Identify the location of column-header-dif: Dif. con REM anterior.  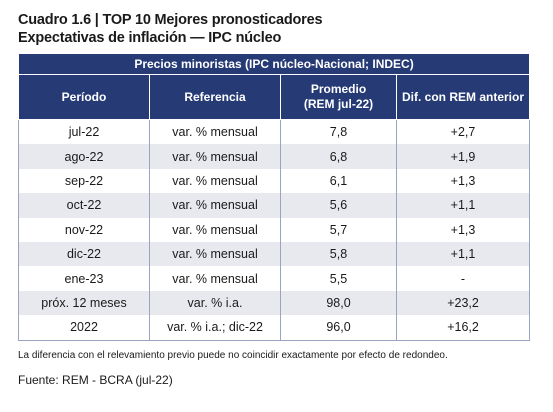
(463, 97).